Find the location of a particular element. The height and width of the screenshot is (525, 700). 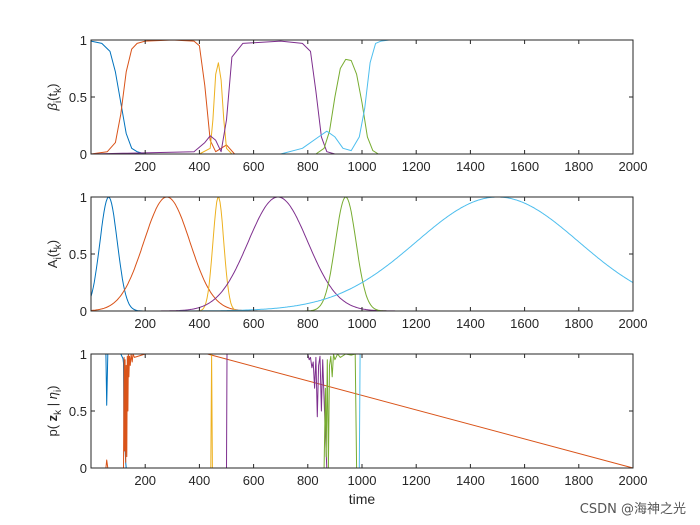

activation-xtick-label: 1000 is located at coordinates (362, 323).